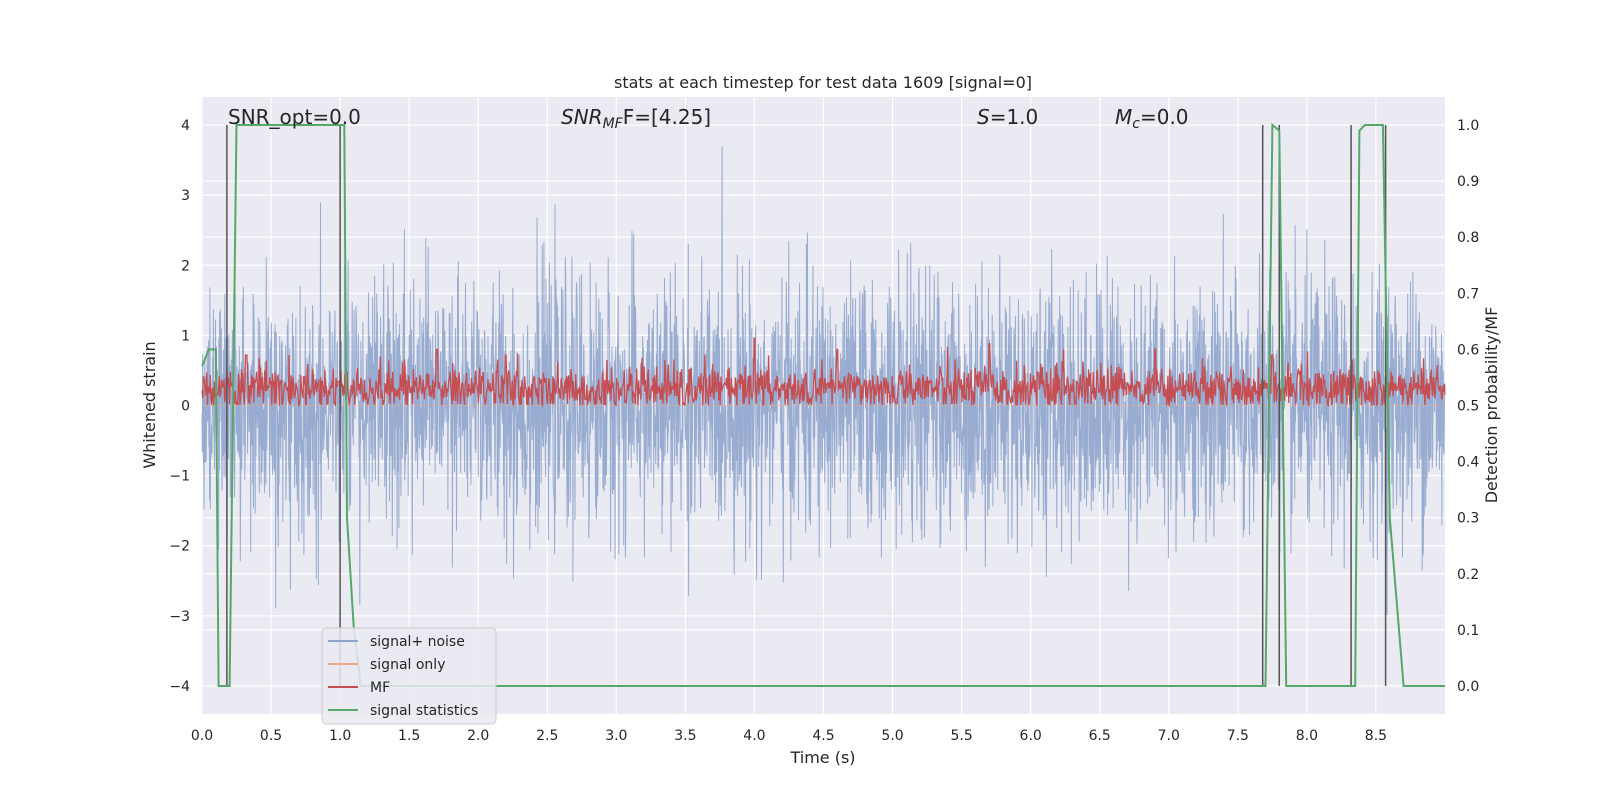  What do you see at coordinates (616, 736) in the screenshot?
I see `x-tick-label-6: 3.0` at bounding box center [616, 736].